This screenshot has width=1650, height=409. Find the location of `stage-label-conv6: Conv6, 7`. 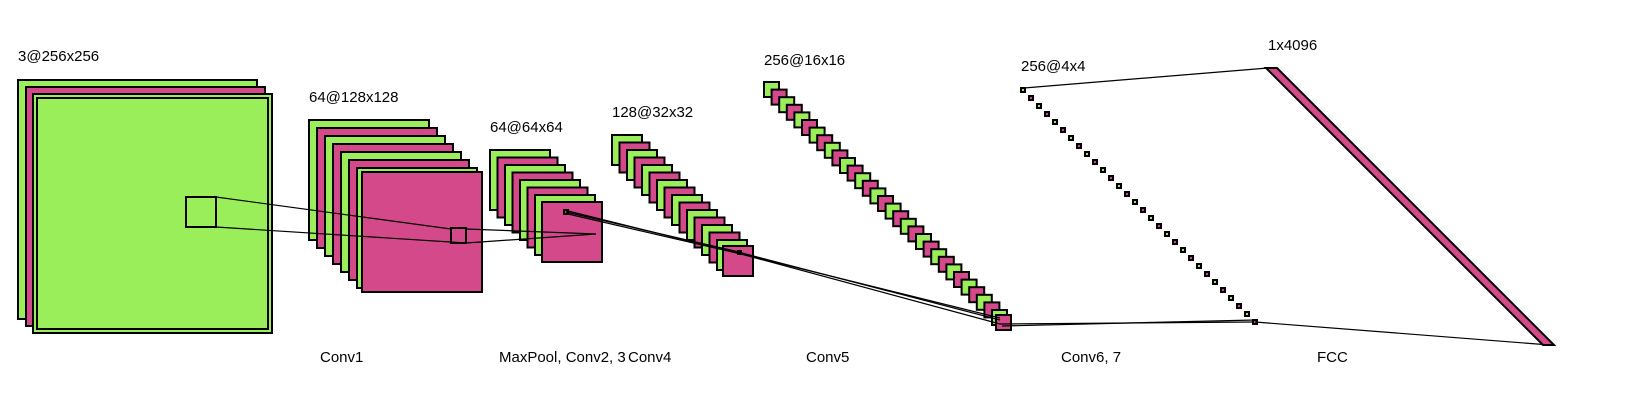

stage-label-conv6: Conv6, 7 is located at coordinates (1091, 357).